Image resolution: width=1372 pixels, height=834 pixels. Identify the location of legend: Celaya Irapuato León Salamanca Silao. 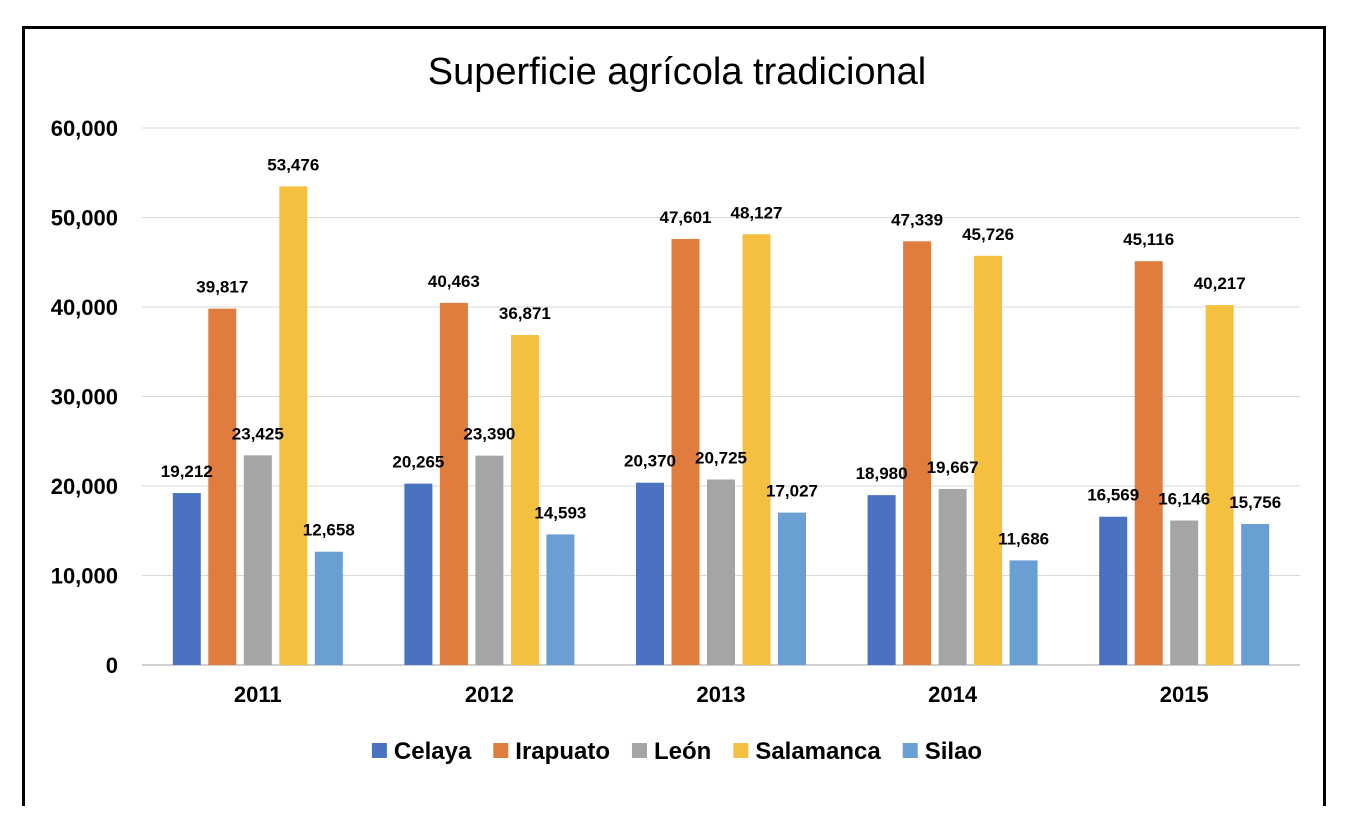
(676, 751).